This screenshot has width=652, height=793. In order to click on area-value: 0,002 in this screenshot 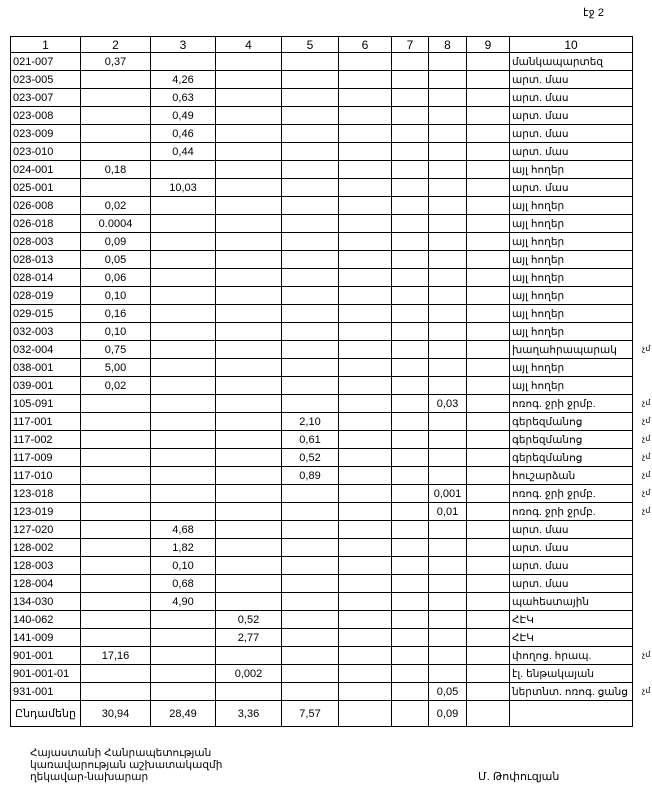, I will do `click(248, 673)`.